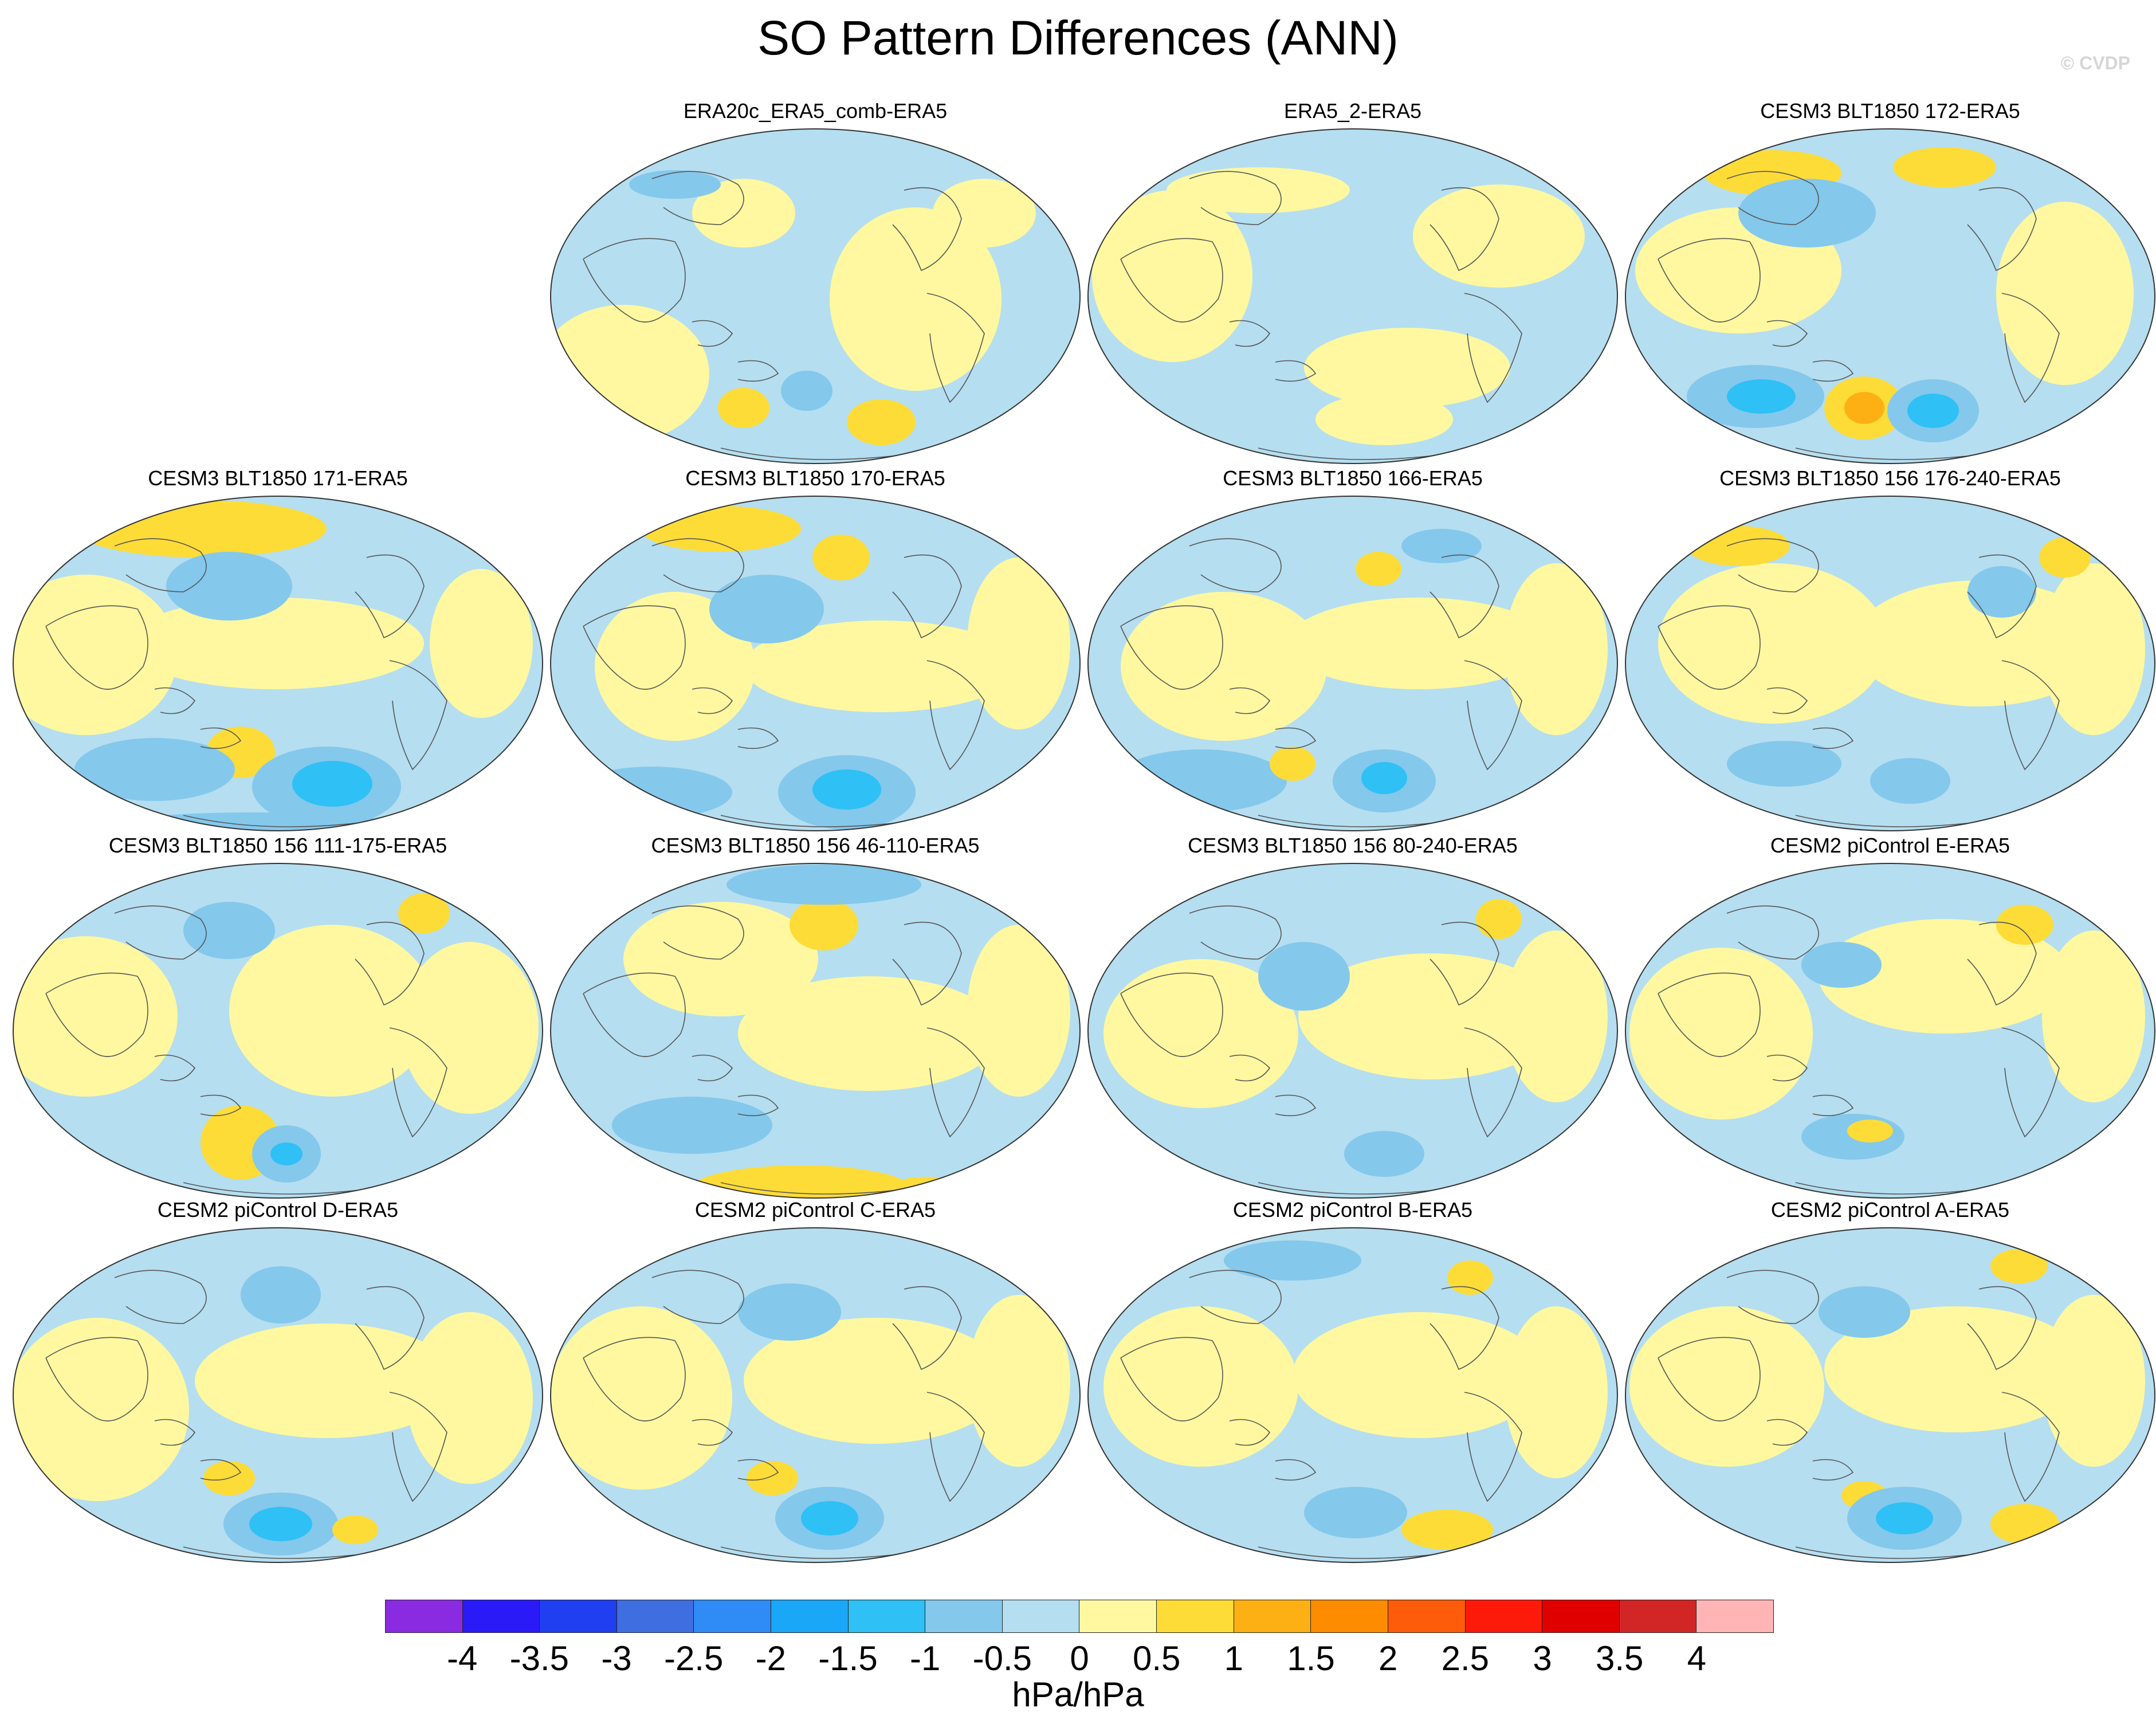  I want to click on colorbar-tick-label: 3, so click(1542, 1659).